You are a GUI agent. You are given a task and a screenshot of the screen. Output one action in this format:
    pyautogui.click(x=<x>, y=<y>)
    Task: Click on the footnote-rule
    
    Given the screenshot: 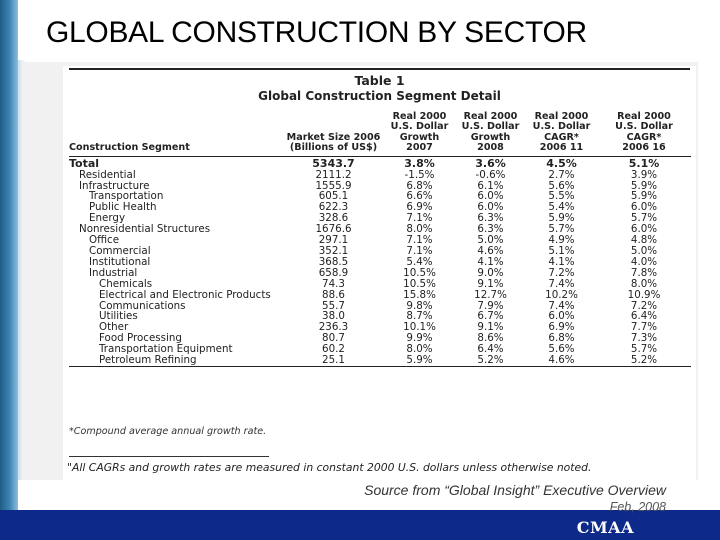 What is the action you would take?
    pyautogui.click(x=169, y=456)
    